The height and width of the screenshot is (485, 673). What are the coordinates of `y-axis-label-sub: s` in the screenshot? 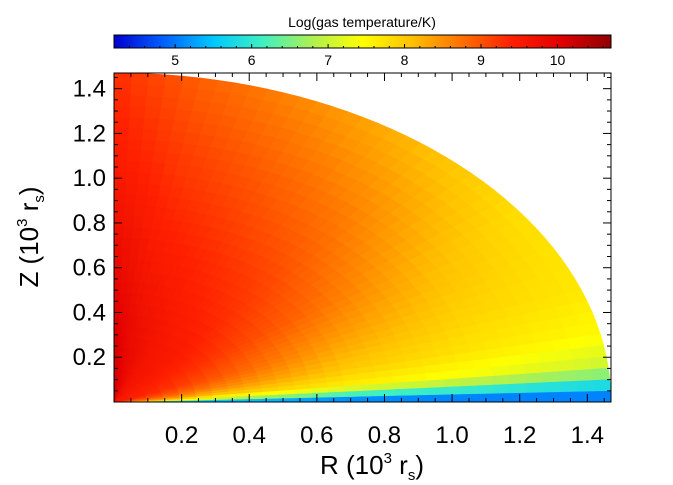 It's located at (39, 199).